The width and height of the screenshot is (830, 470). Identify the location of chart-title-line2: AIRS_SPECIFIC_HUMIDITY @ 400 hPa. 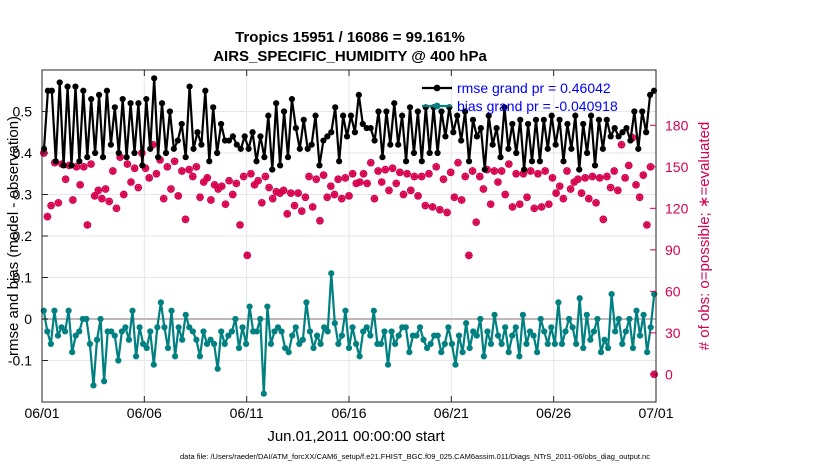
(350, 56).